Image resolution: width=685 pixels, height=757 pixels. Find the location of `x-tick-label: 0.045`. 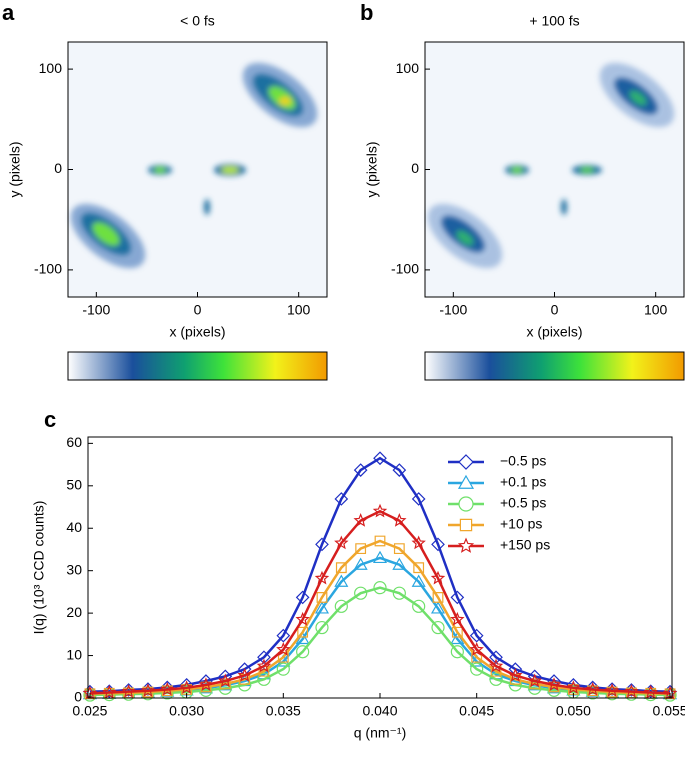

x-tick-label: 0.045 is located at coordinates (476, 711).